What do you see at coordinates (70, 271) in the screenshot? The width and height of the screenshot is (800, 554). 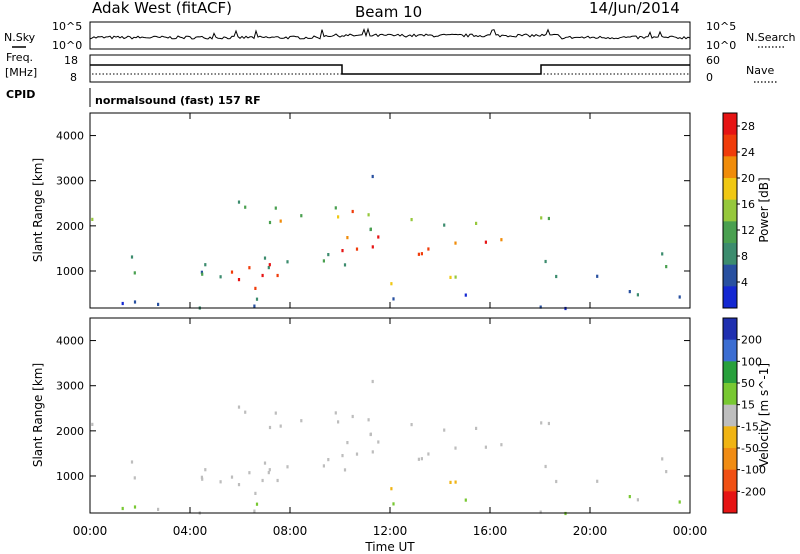 I see `power-ytick-label: 1000` at bounding box center [70, 271].